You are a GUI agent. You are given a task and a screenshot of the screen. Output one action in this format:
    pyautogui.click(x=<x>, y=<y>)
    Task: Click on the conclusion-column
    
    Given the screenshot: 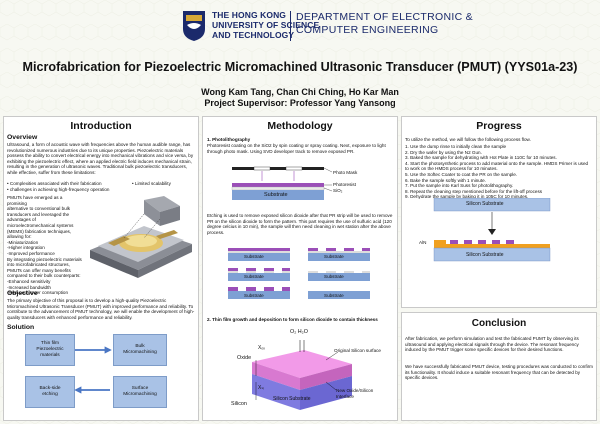 What is the action you would take?
    pyautogui.click(x=499, y=366)
    